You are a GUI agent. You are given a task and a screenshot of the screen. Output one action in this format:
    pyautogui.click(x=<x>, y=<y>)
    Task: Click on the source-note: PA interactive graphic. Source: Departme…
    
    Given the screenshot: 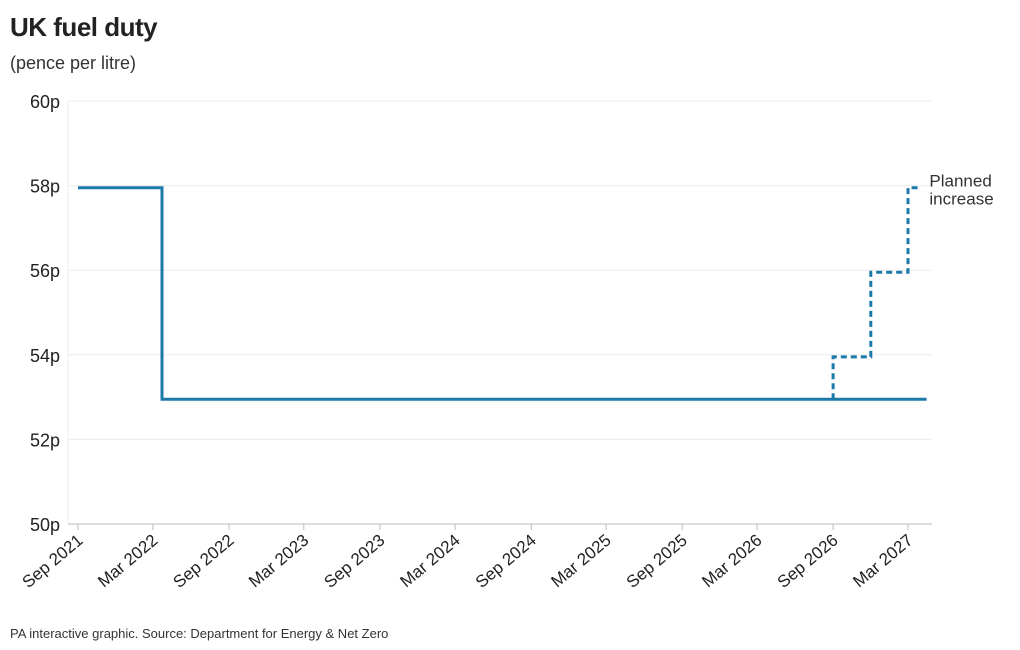 What is the action you would take?
    pyautogui.click(x=199, y=633)
    